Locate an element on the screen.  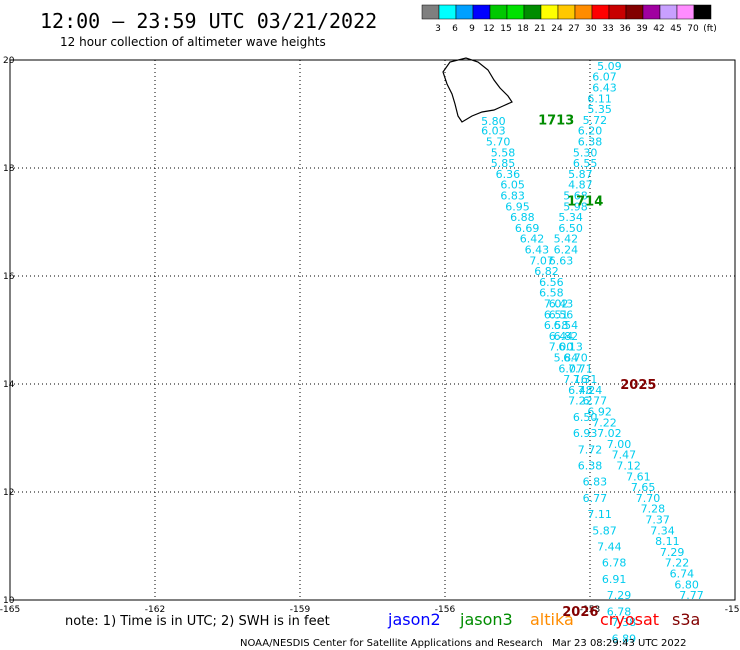
swh-point: 6.03 is located at coordinates (493, 131).